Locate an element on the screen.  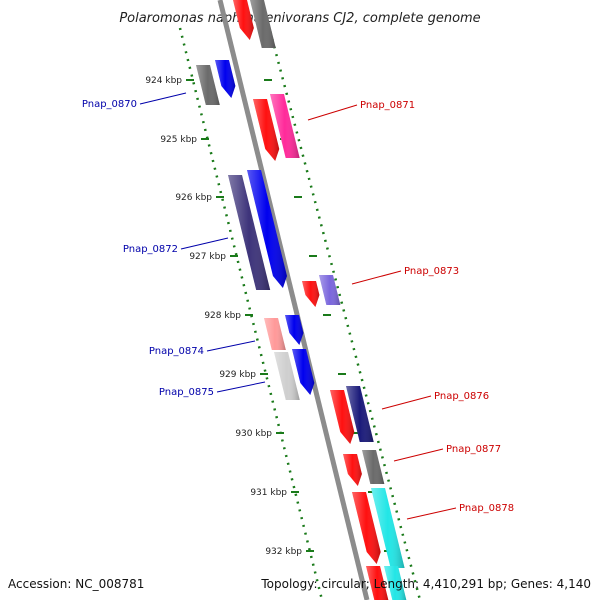
kbp-tick-label: 930 kbp is located at coordinates (253, 434).